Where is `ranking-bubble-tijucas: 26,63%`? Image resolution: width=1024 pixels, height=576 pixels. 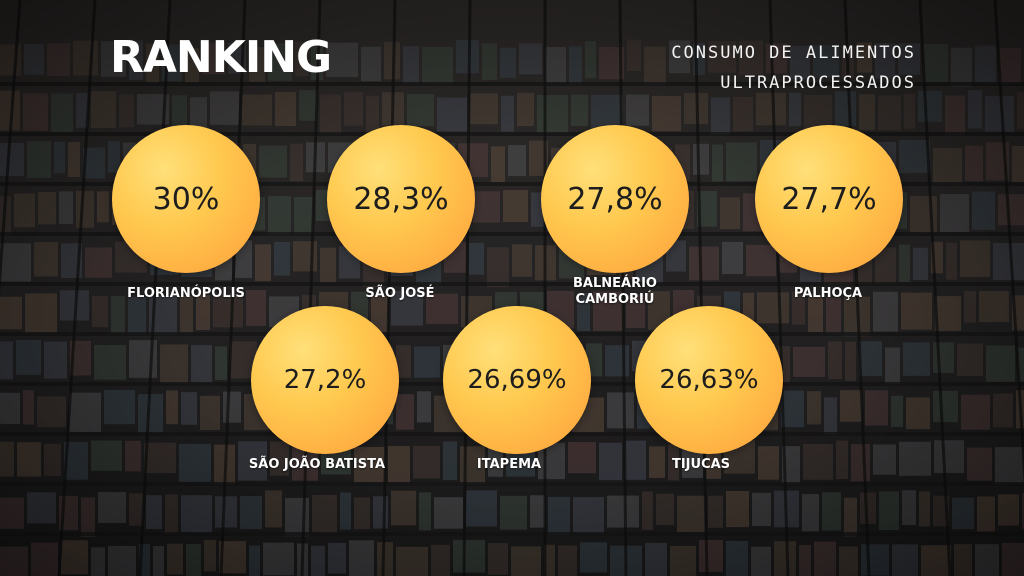
ranking-bubble-tijucas: 26,63% is located at coordinates (709, 380).